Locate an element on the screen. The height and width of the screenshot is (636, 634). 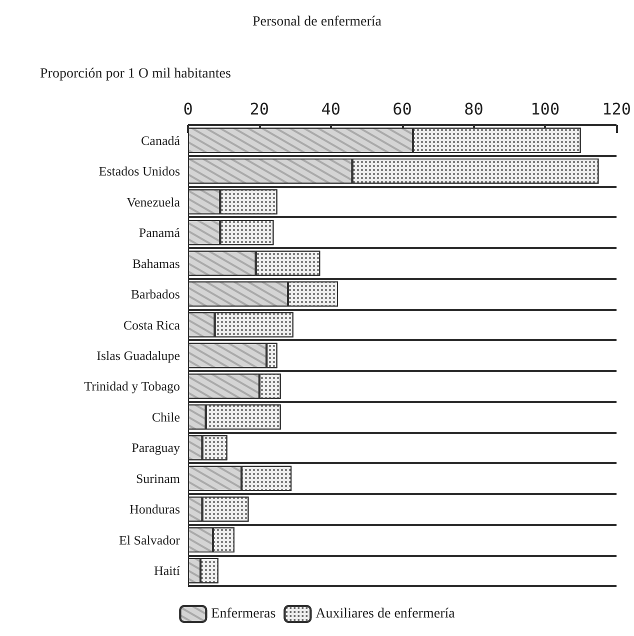
y-tick-label: Costa Rica is located at coordinates (151, 324).